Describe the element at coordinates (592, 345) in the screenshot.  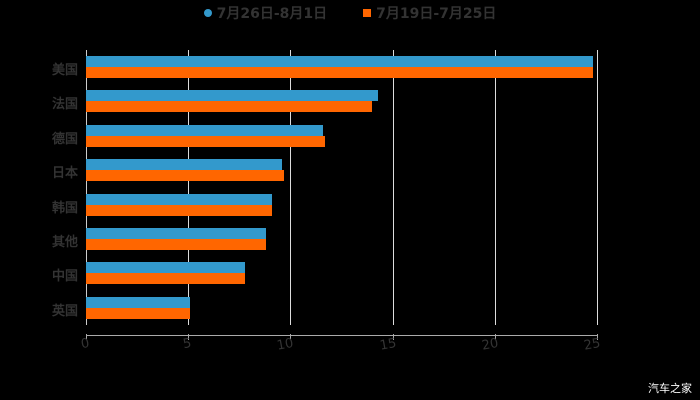
I see `tick-label: 25` at that location.